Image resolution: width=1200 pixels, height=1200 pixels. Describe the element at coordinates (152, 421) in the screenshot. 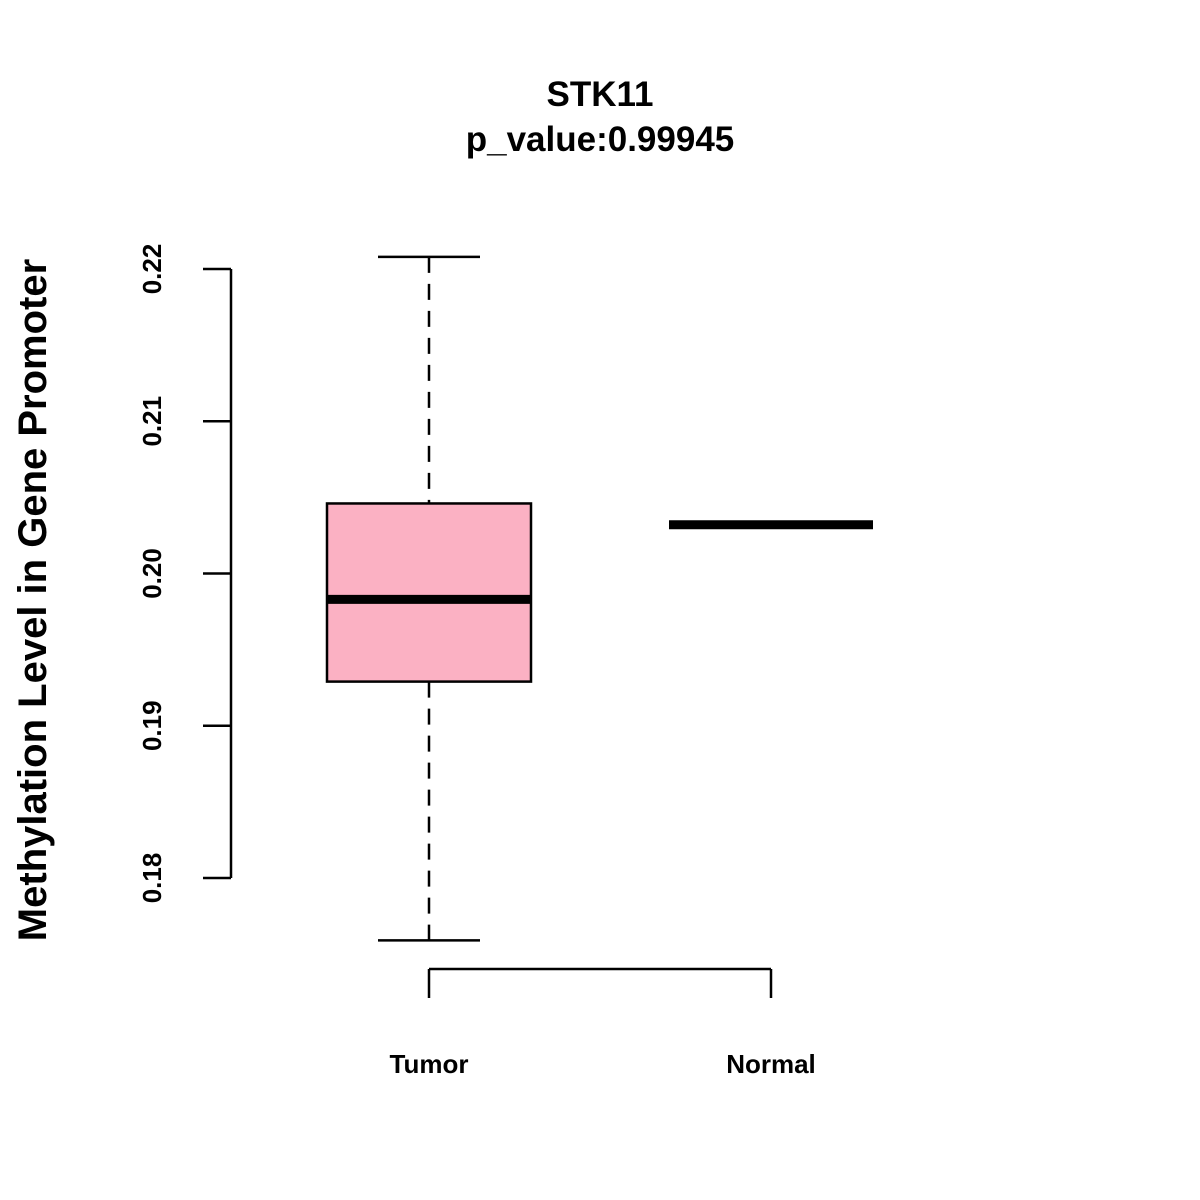

I see `y-tick-label: 0.21` at that location.